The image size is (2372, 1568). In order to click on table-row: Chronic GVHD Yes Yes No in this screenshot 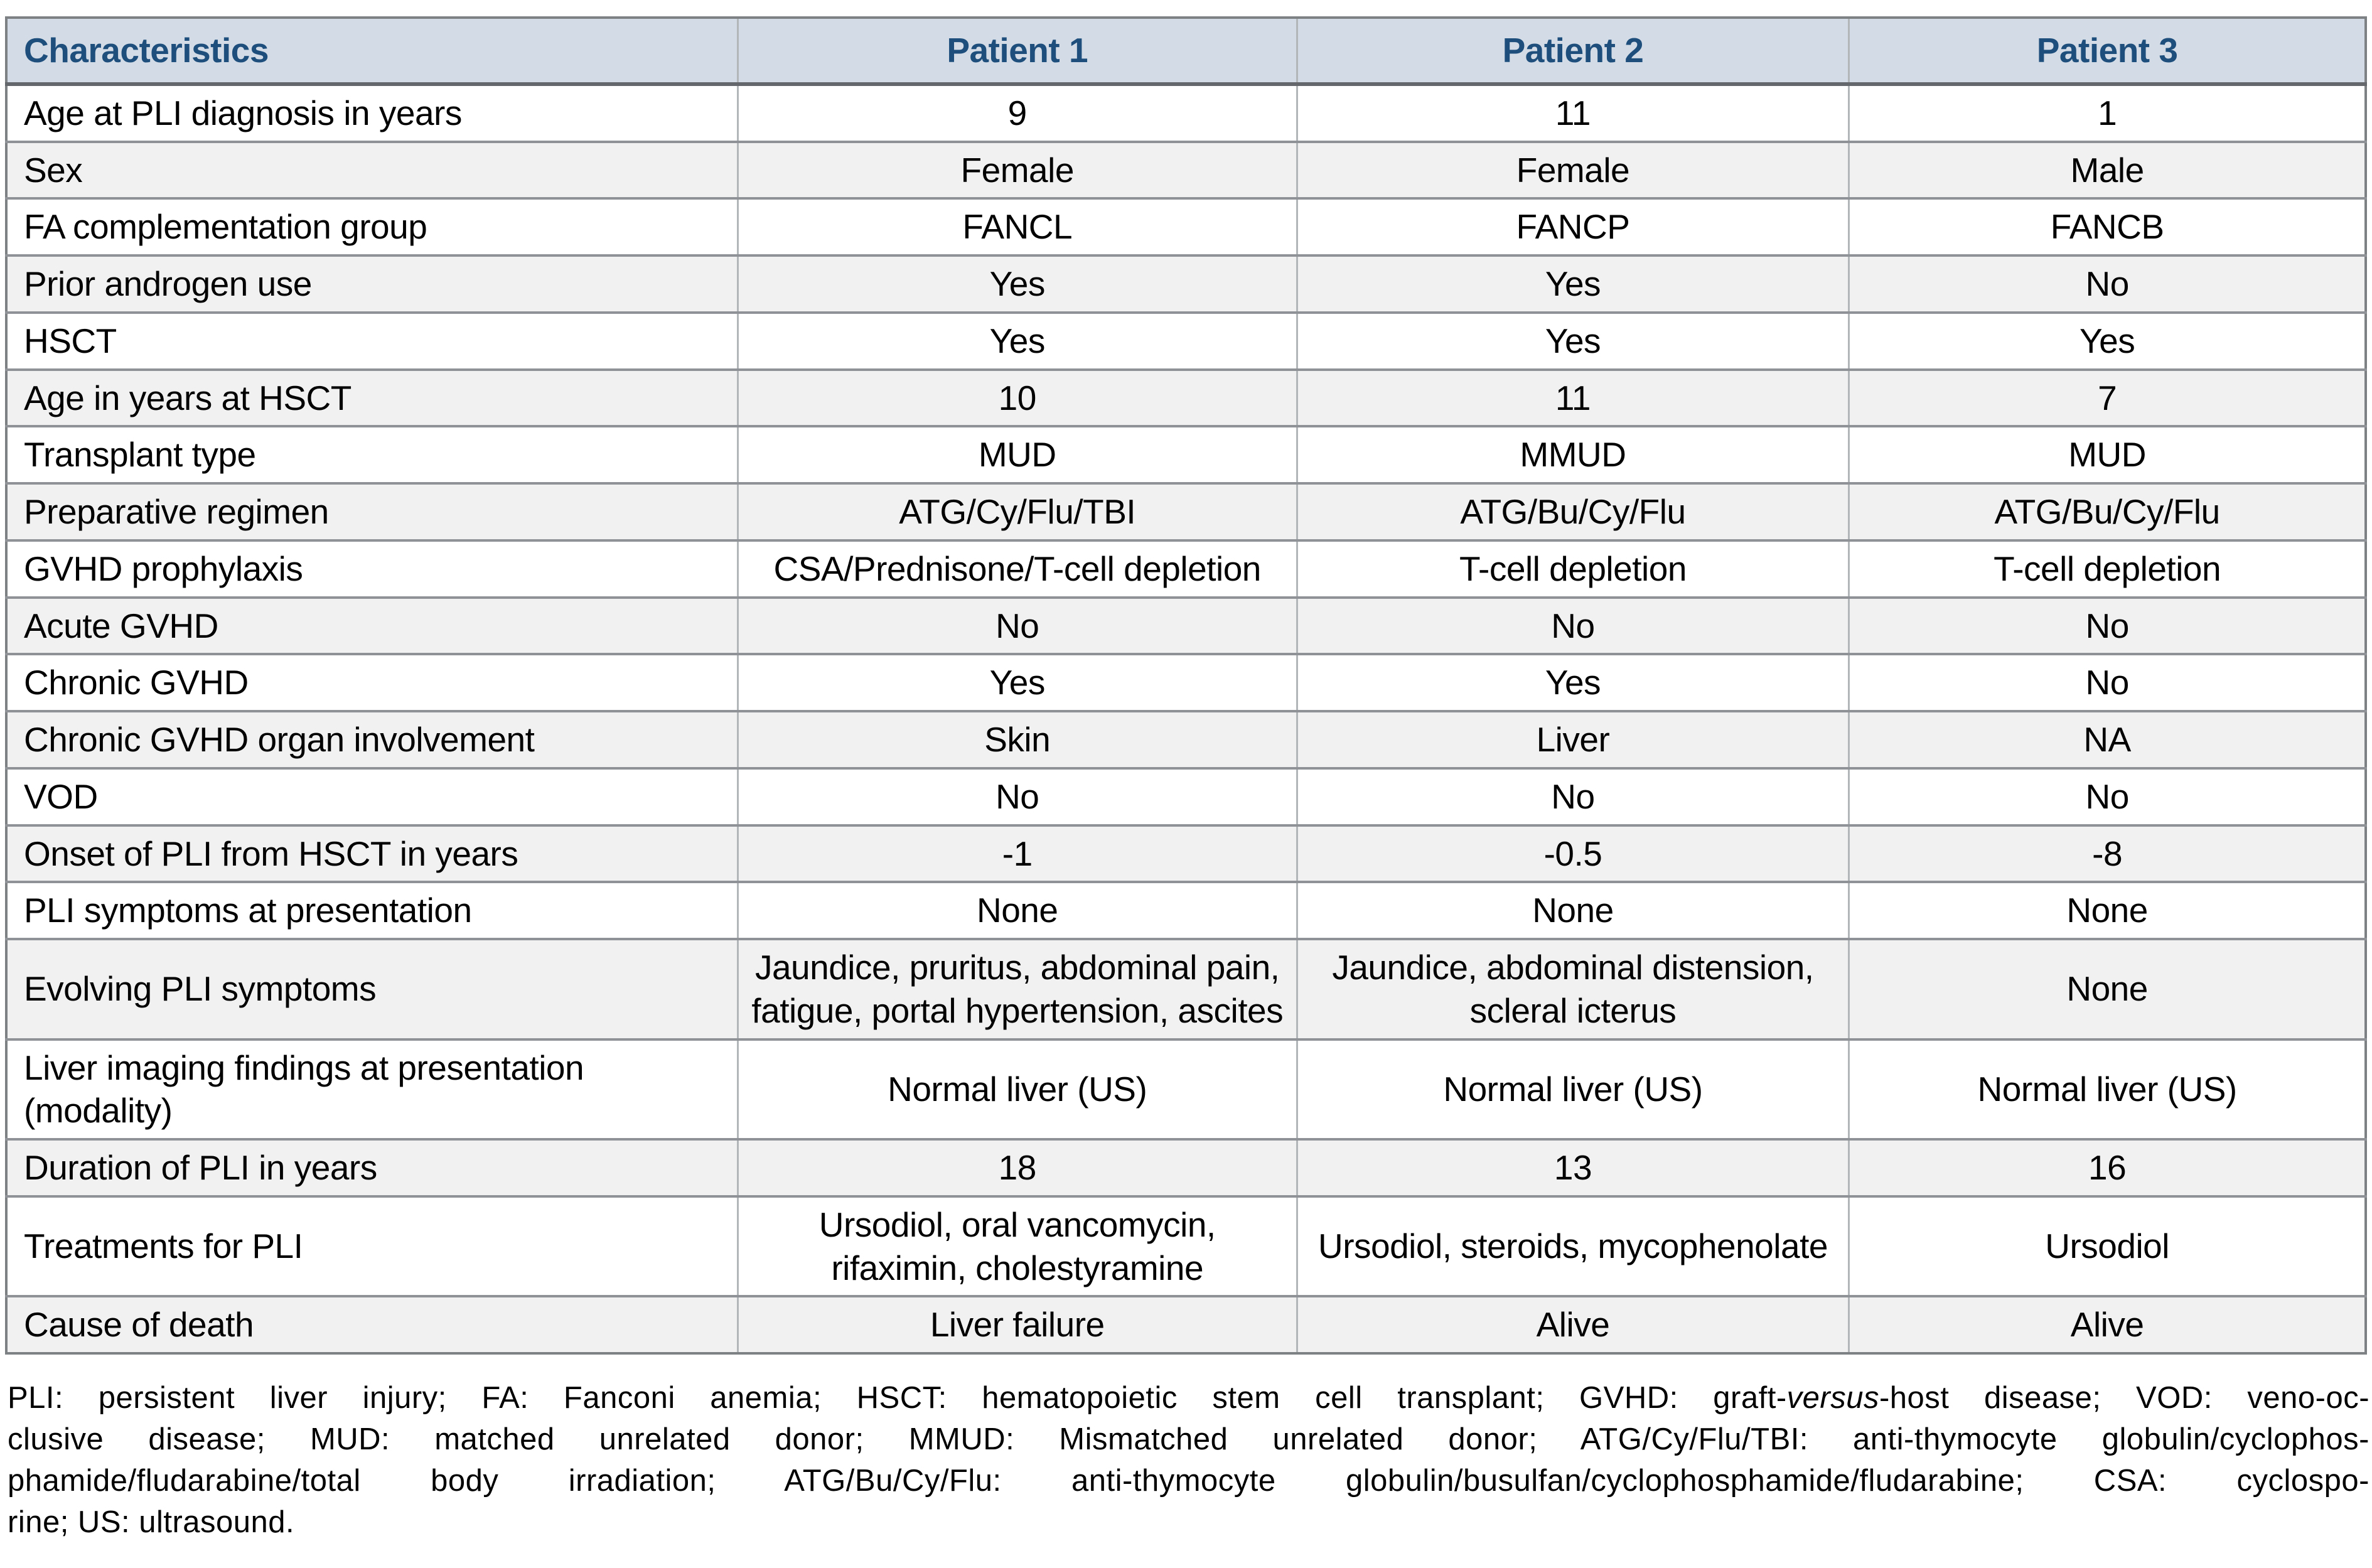, I will do `click(1186, 682)`.